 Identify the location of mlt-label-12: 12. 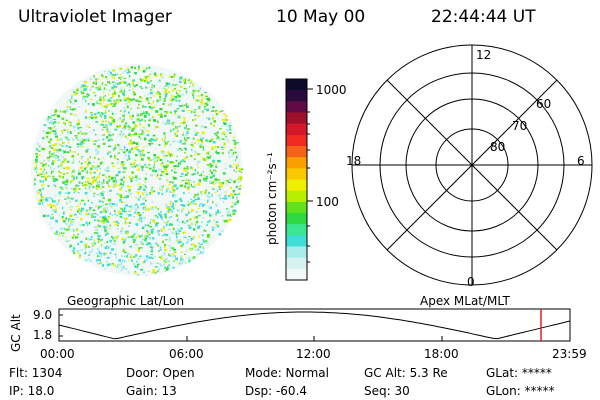
(484, 55).